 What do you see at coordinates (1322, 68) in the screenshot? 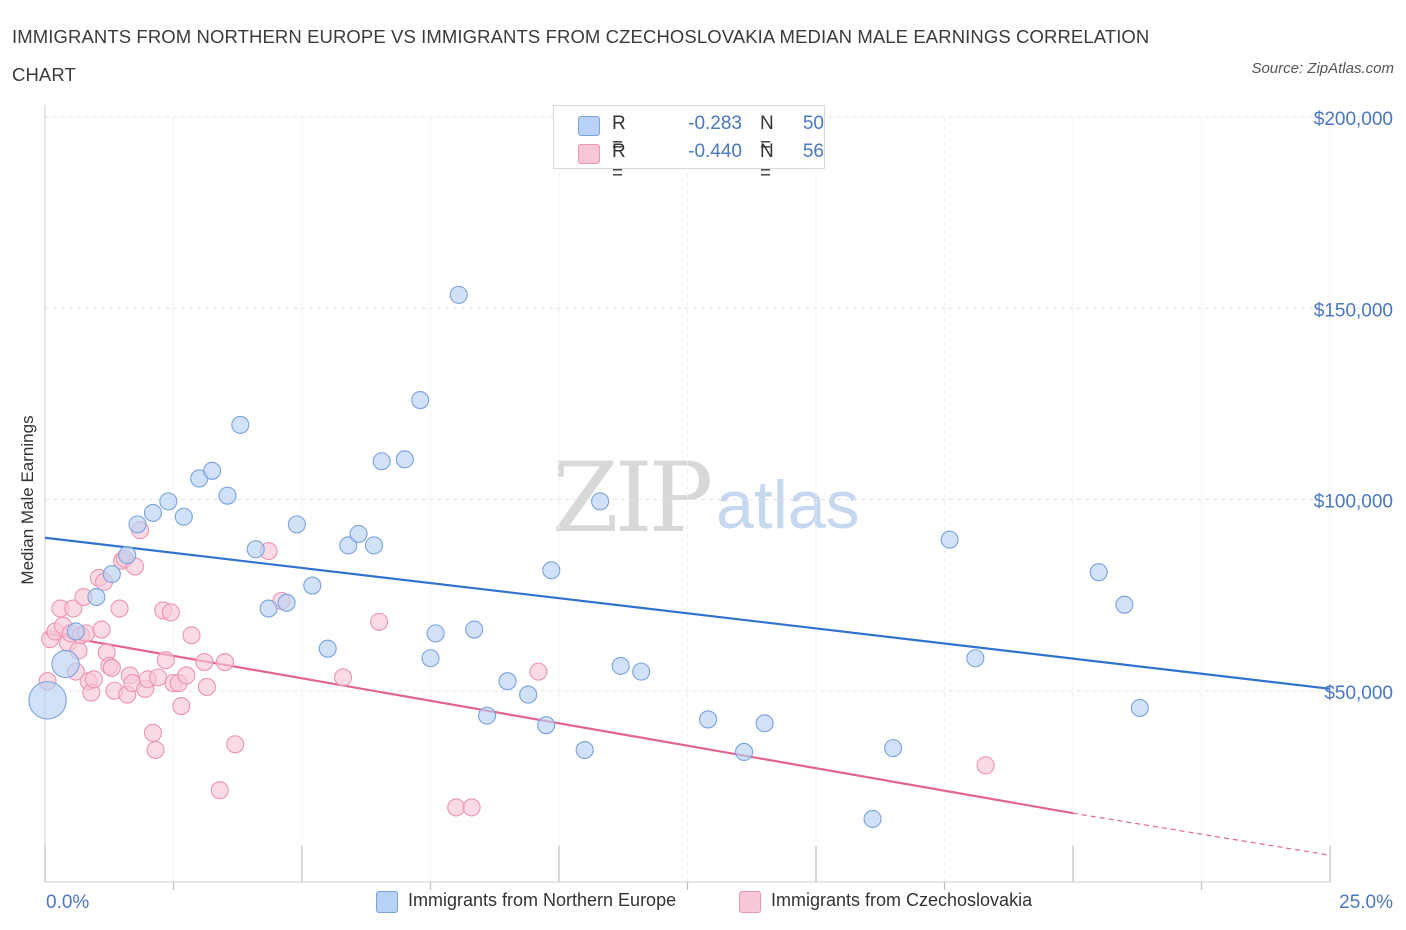
I see `source-label: Source: ZipAtlas.com` at bounding box center [1322, 68].